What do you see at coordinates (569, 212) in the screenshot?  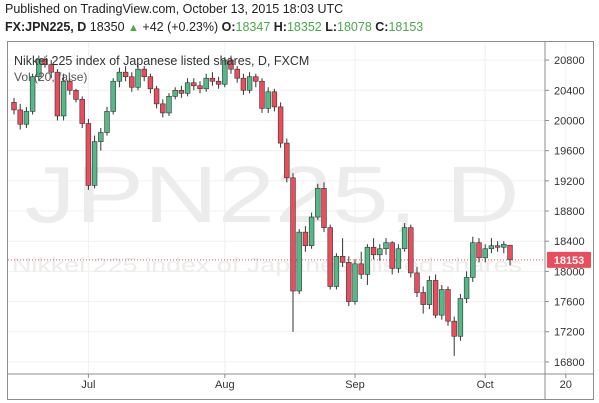 I see `y-tick-label: 18800` at bounding box center [569, 212].